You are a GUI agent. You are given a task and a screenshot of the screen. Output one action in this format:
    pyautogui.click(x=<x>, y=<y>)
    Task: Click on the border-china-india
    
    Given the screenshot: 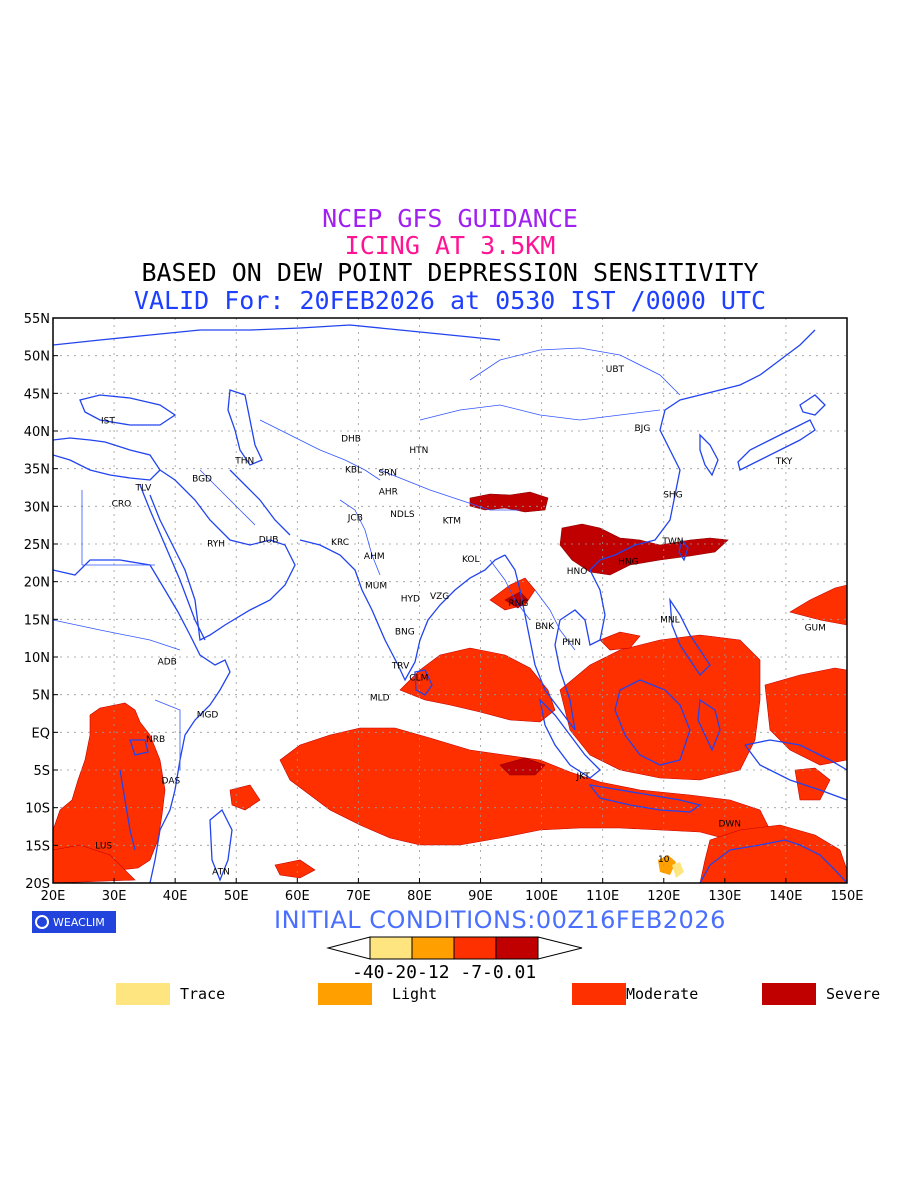 What is the action you would take?
    pyautogui.click(x=449, y=490)
    